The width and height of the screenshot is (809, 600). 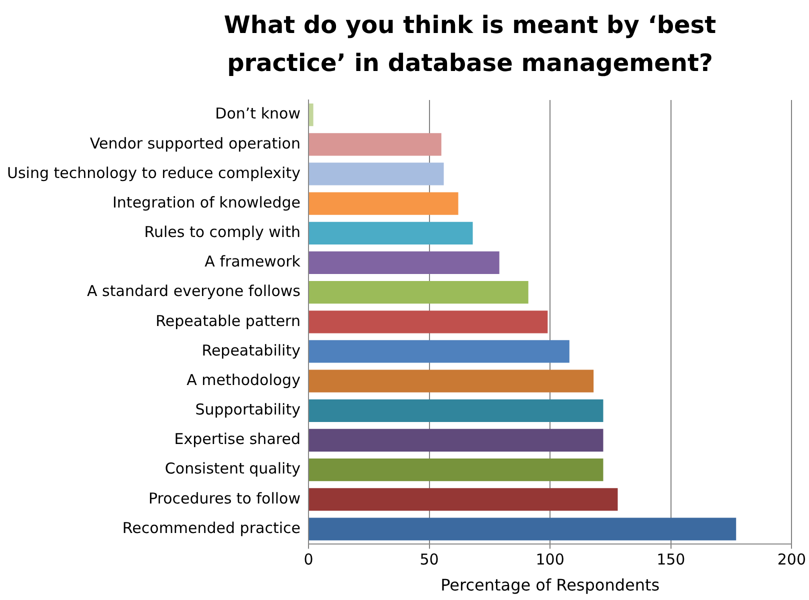 I want to click on x-tick-label: 150, so click(x=671, y=559).